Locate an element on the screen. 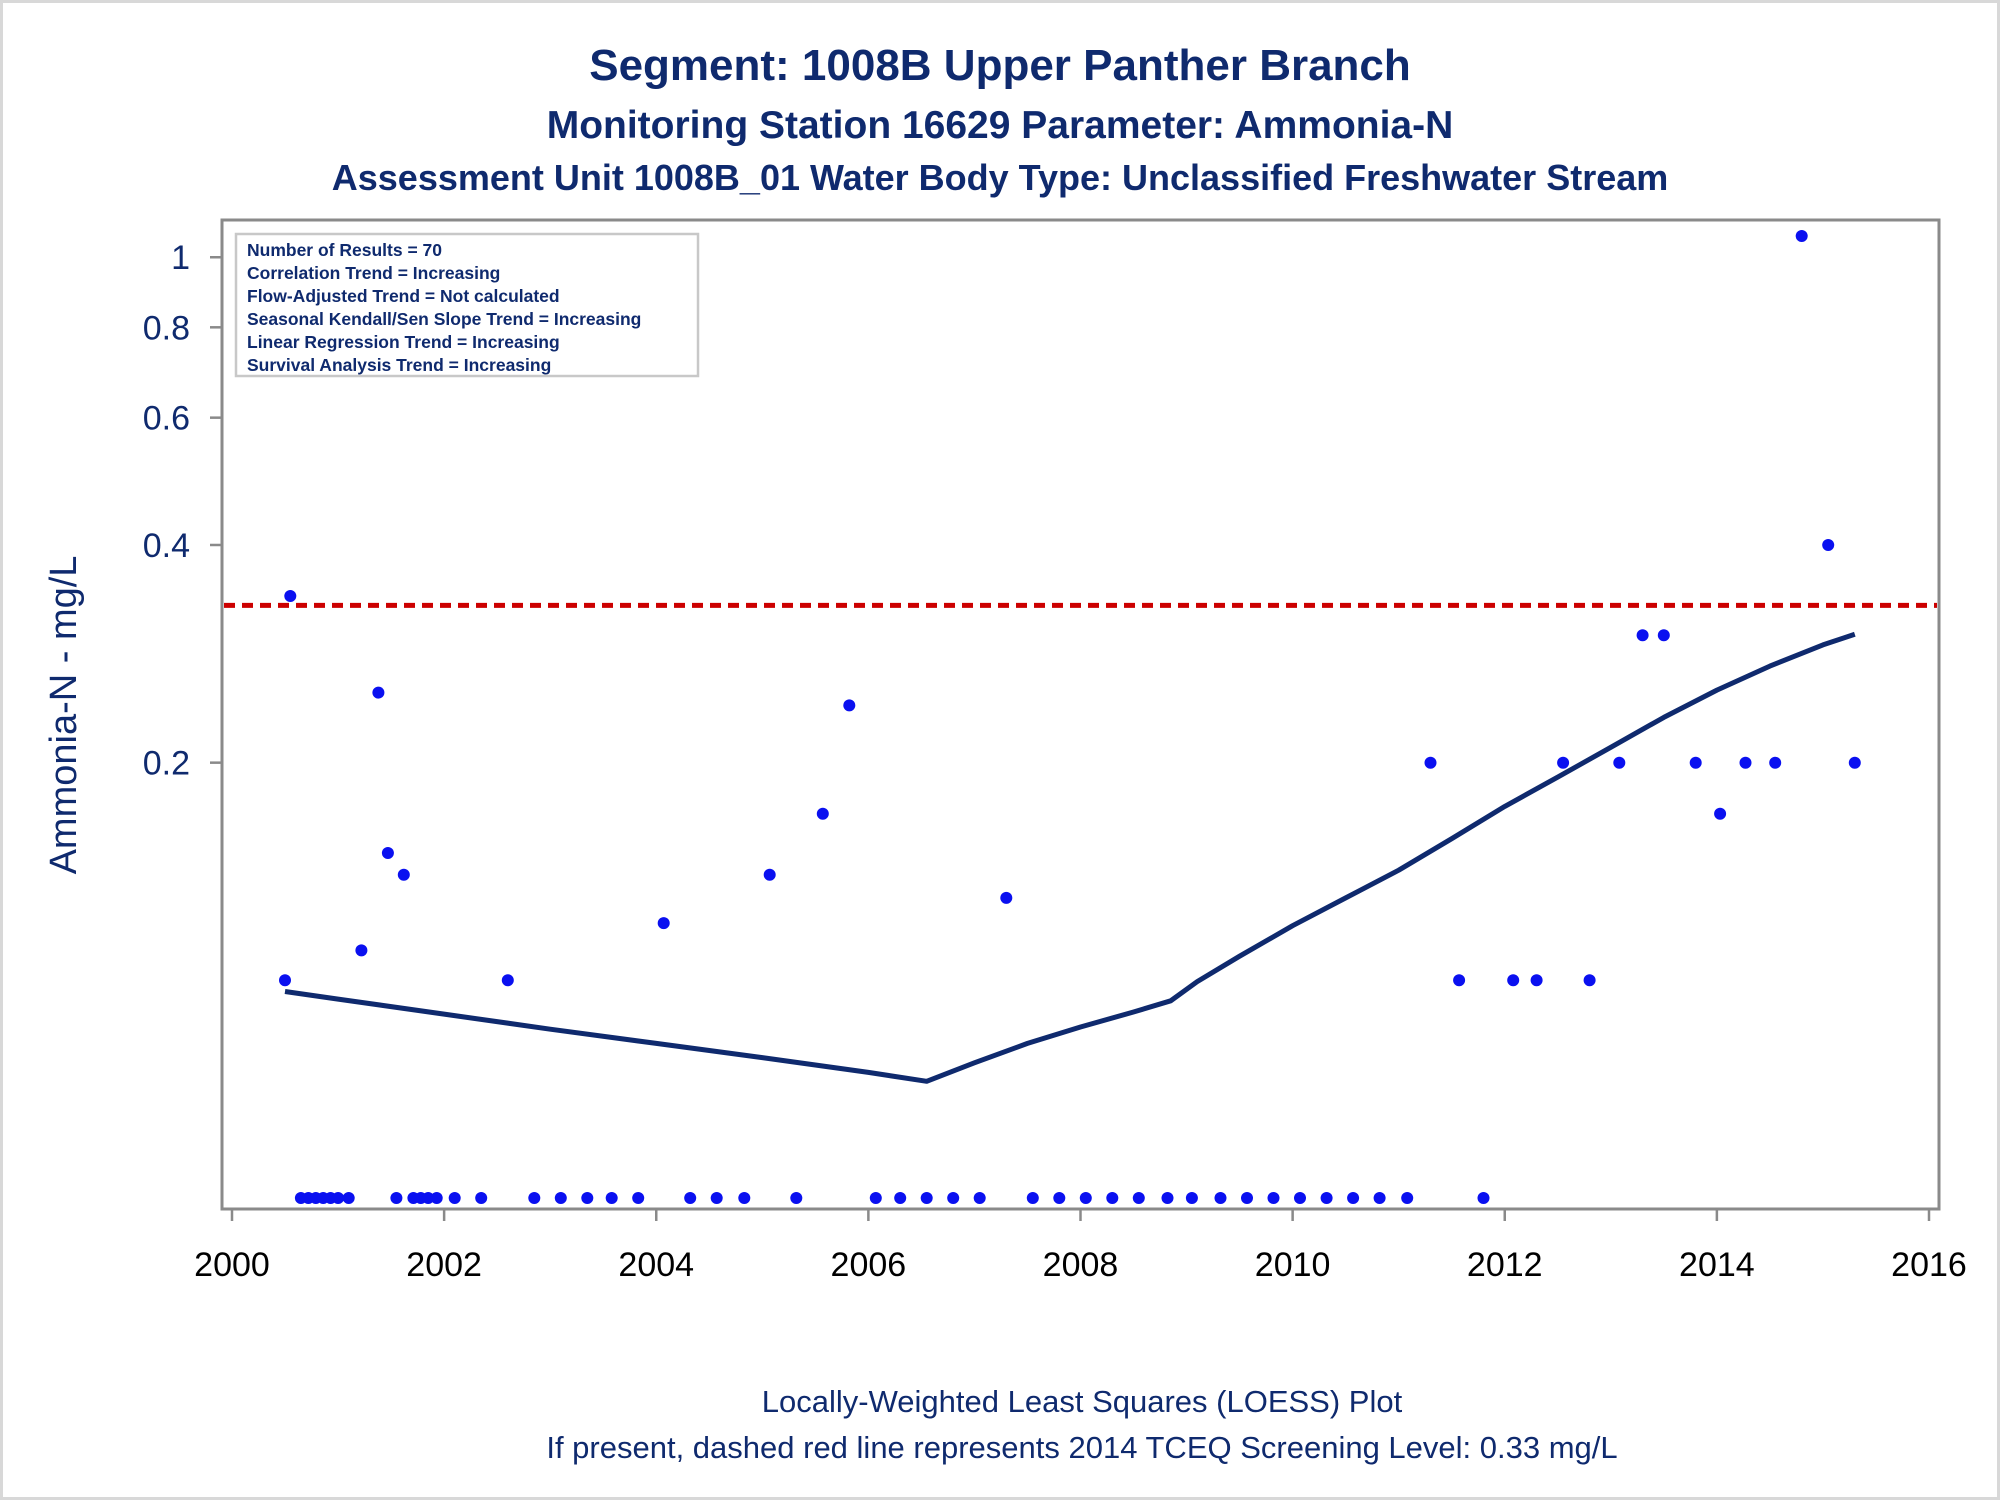 Image resolution: width=2000 pixels, height=1500 pixels. x-tick-label: 2012 is located at coordinates (1505, 1265).